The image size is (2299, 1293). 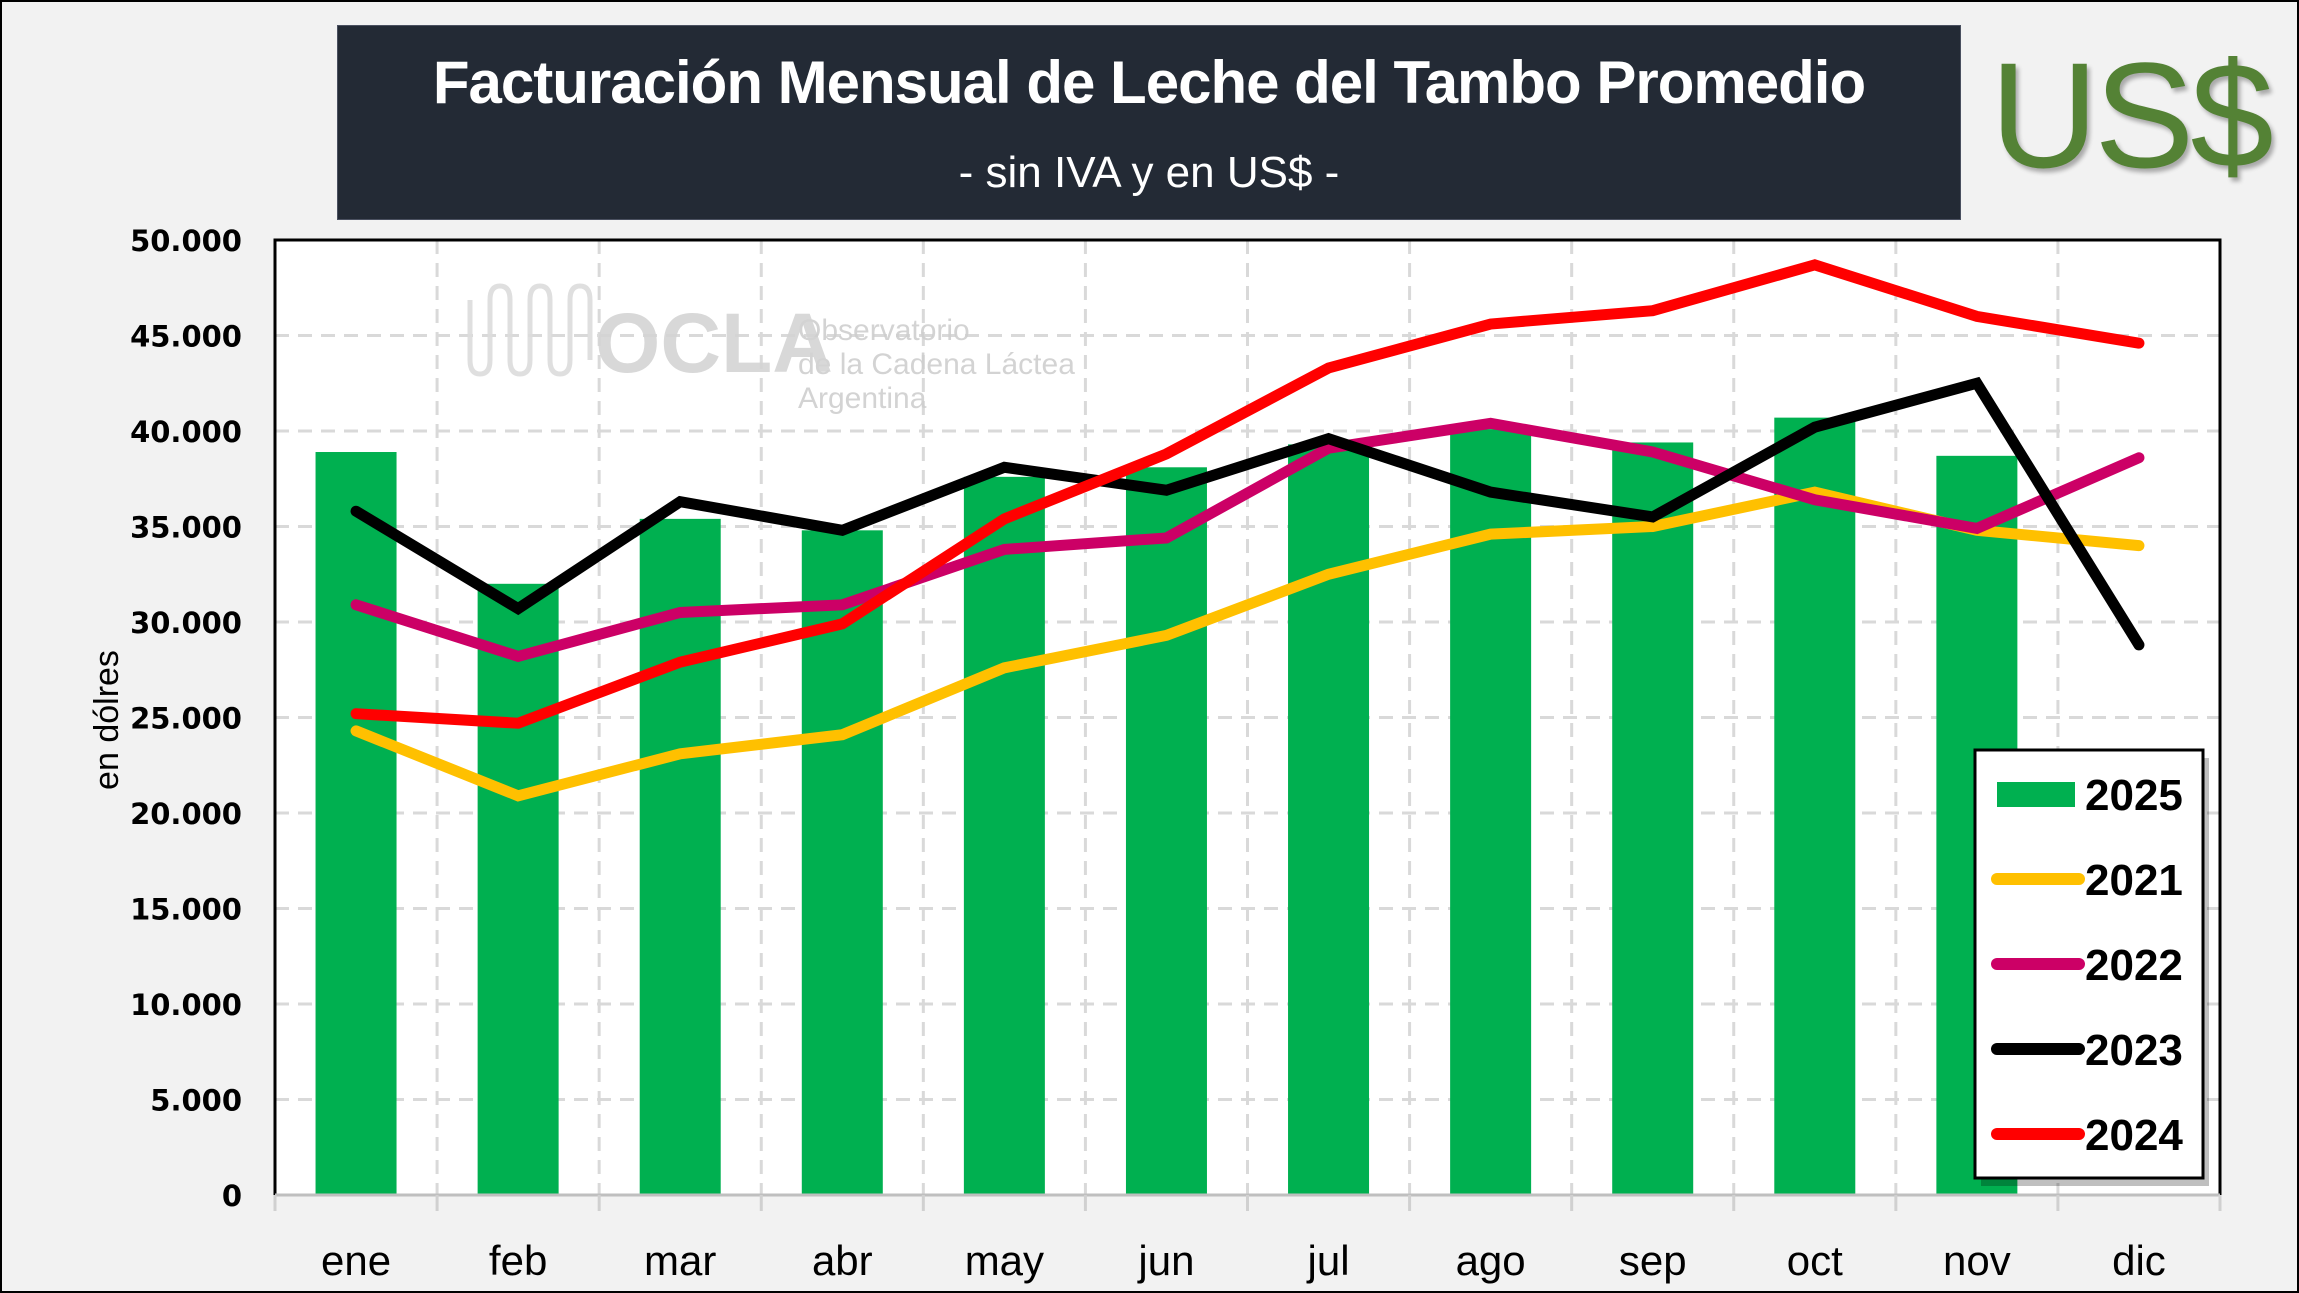 I want to click on x-tick-label: may, so click(x=1004, y=1260).